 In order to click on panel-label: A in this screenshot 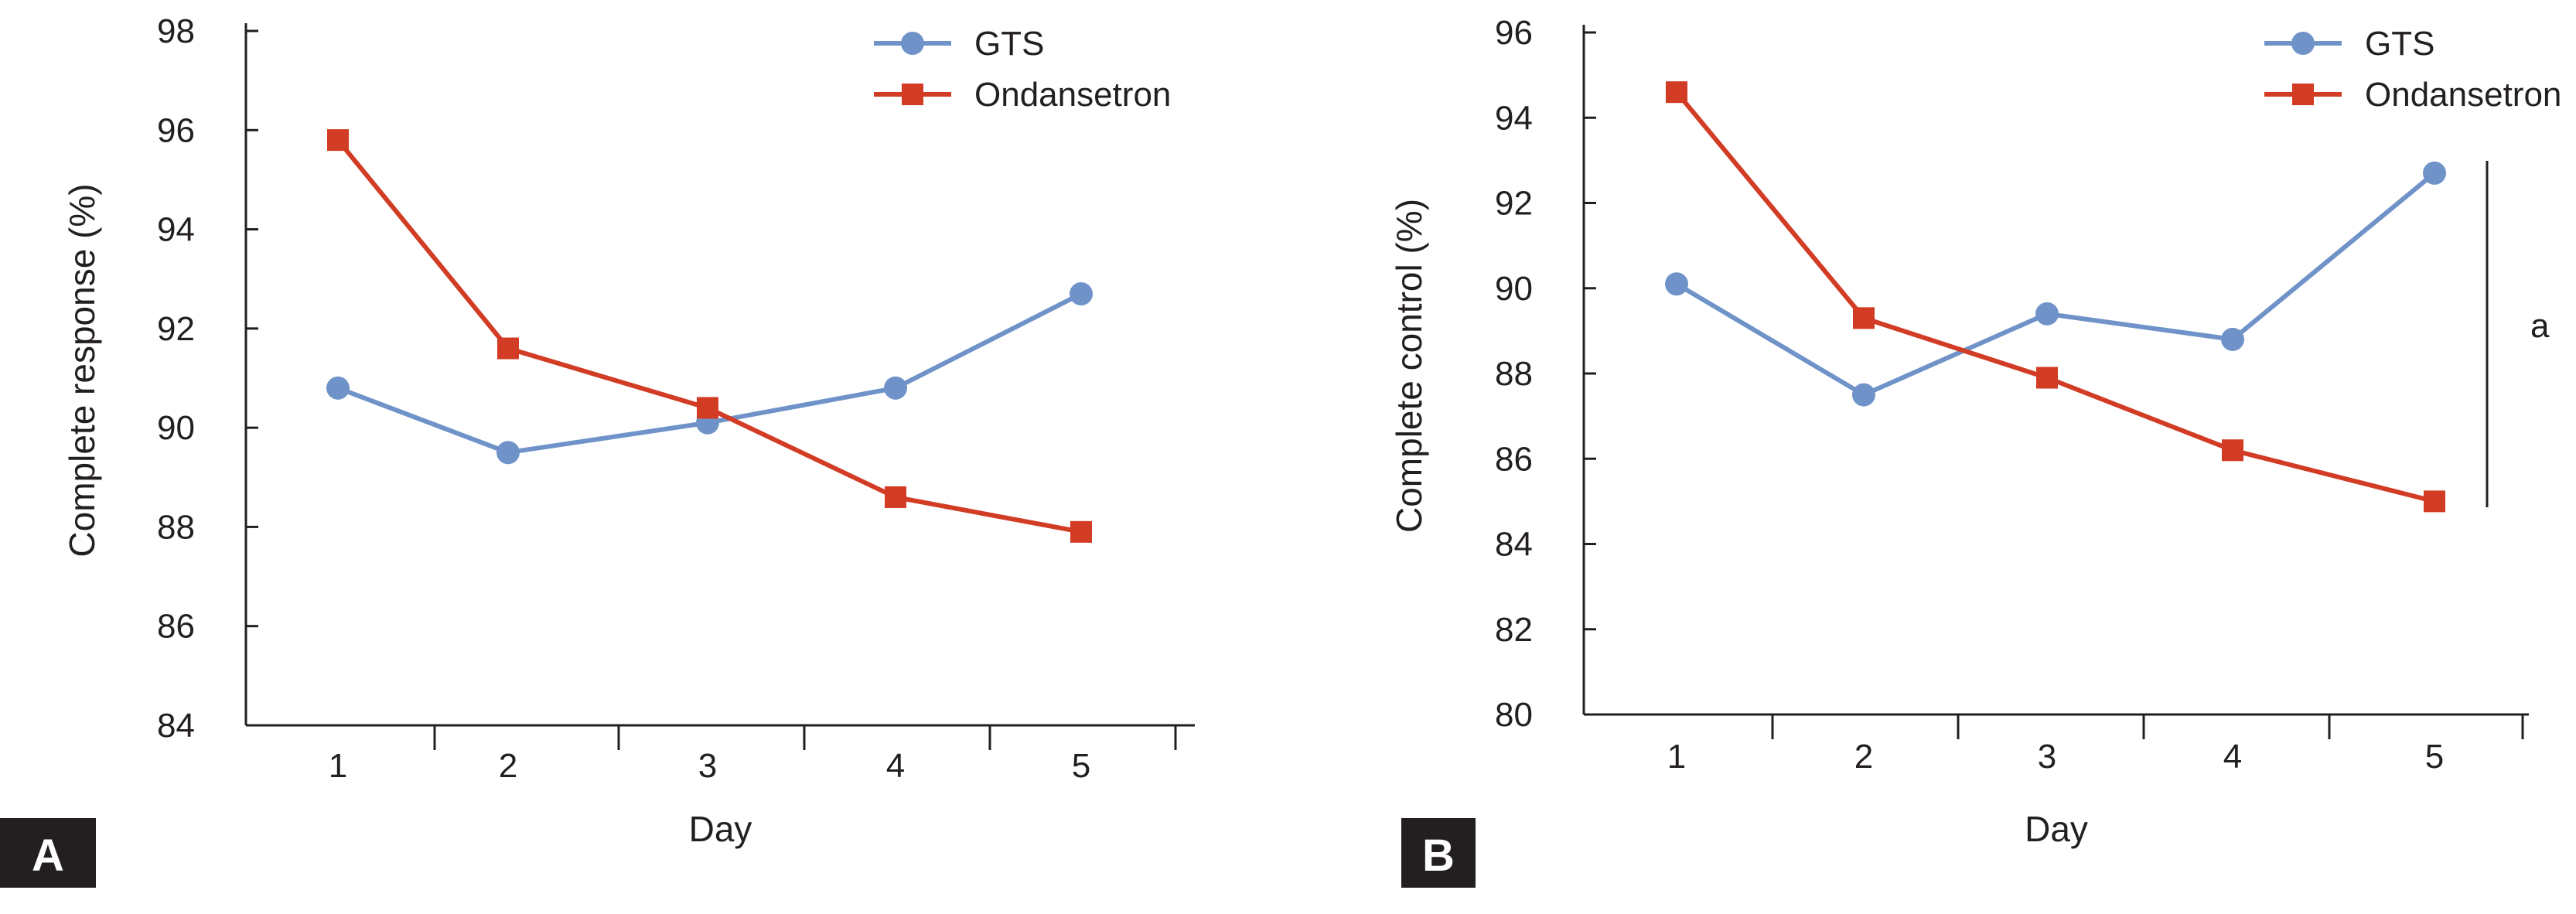, I will do `click(48, 855)`.